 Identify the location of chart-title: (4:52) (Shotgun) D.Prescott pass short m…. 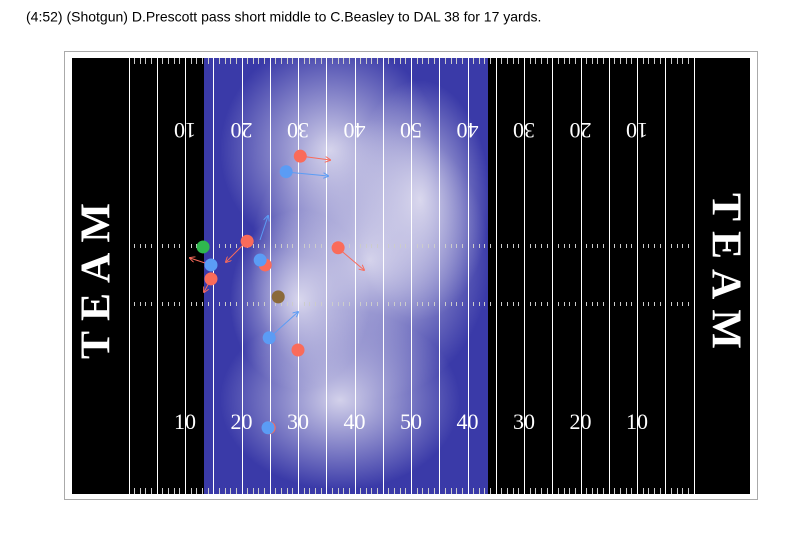
(283, 17).